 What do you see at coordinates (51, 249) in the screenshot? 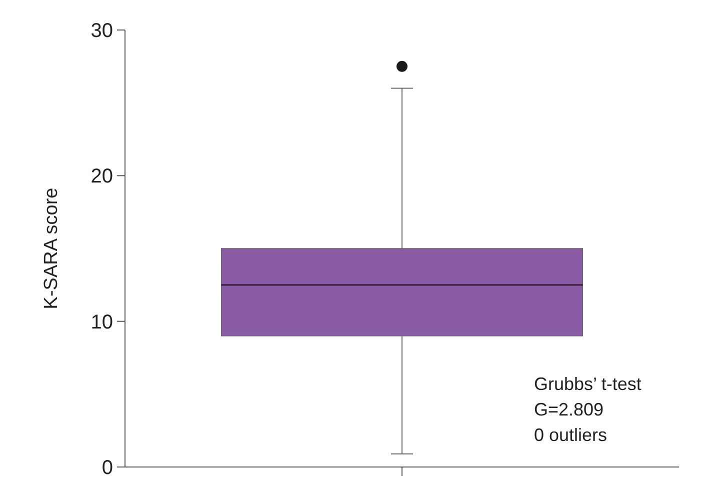
I see `y-axis-title: K-SARA score` at bounding box center [51, 249].